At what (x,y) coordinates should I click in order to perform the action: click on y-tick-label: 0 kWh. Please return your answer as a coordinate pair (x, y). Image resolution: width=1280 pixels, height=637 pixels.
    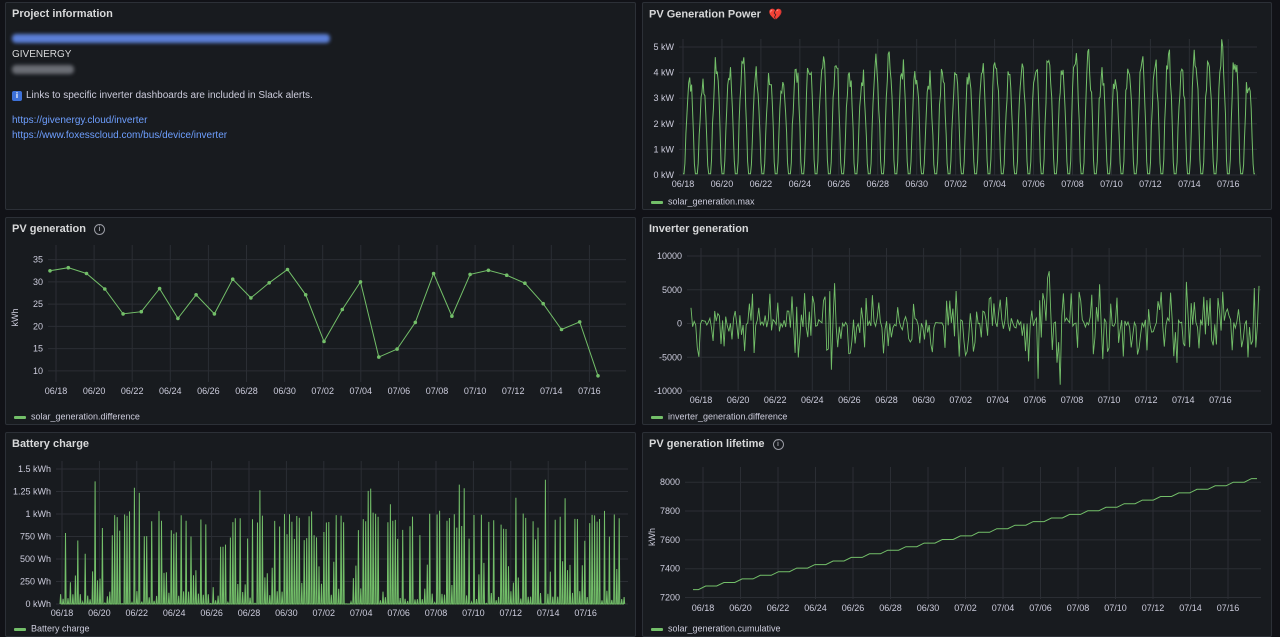
    Looking at the image, I should click on (38, 604).